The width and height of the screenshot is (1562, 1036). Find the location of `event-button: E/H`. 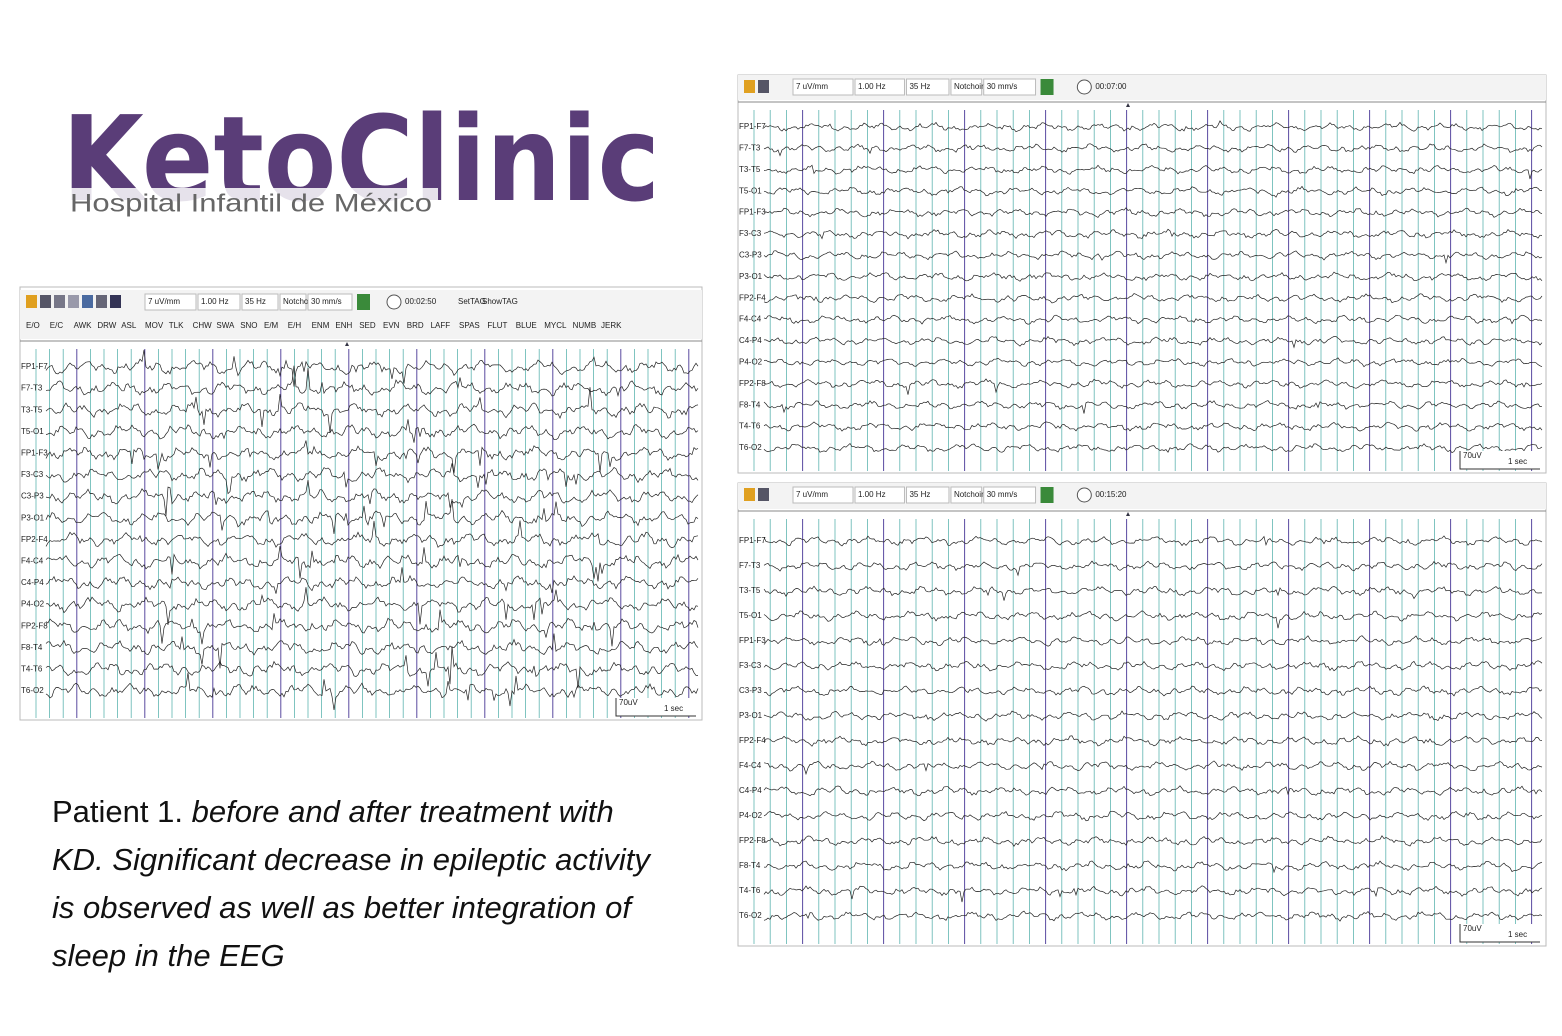

event-button: E/H is located at coordinates (295, 325).